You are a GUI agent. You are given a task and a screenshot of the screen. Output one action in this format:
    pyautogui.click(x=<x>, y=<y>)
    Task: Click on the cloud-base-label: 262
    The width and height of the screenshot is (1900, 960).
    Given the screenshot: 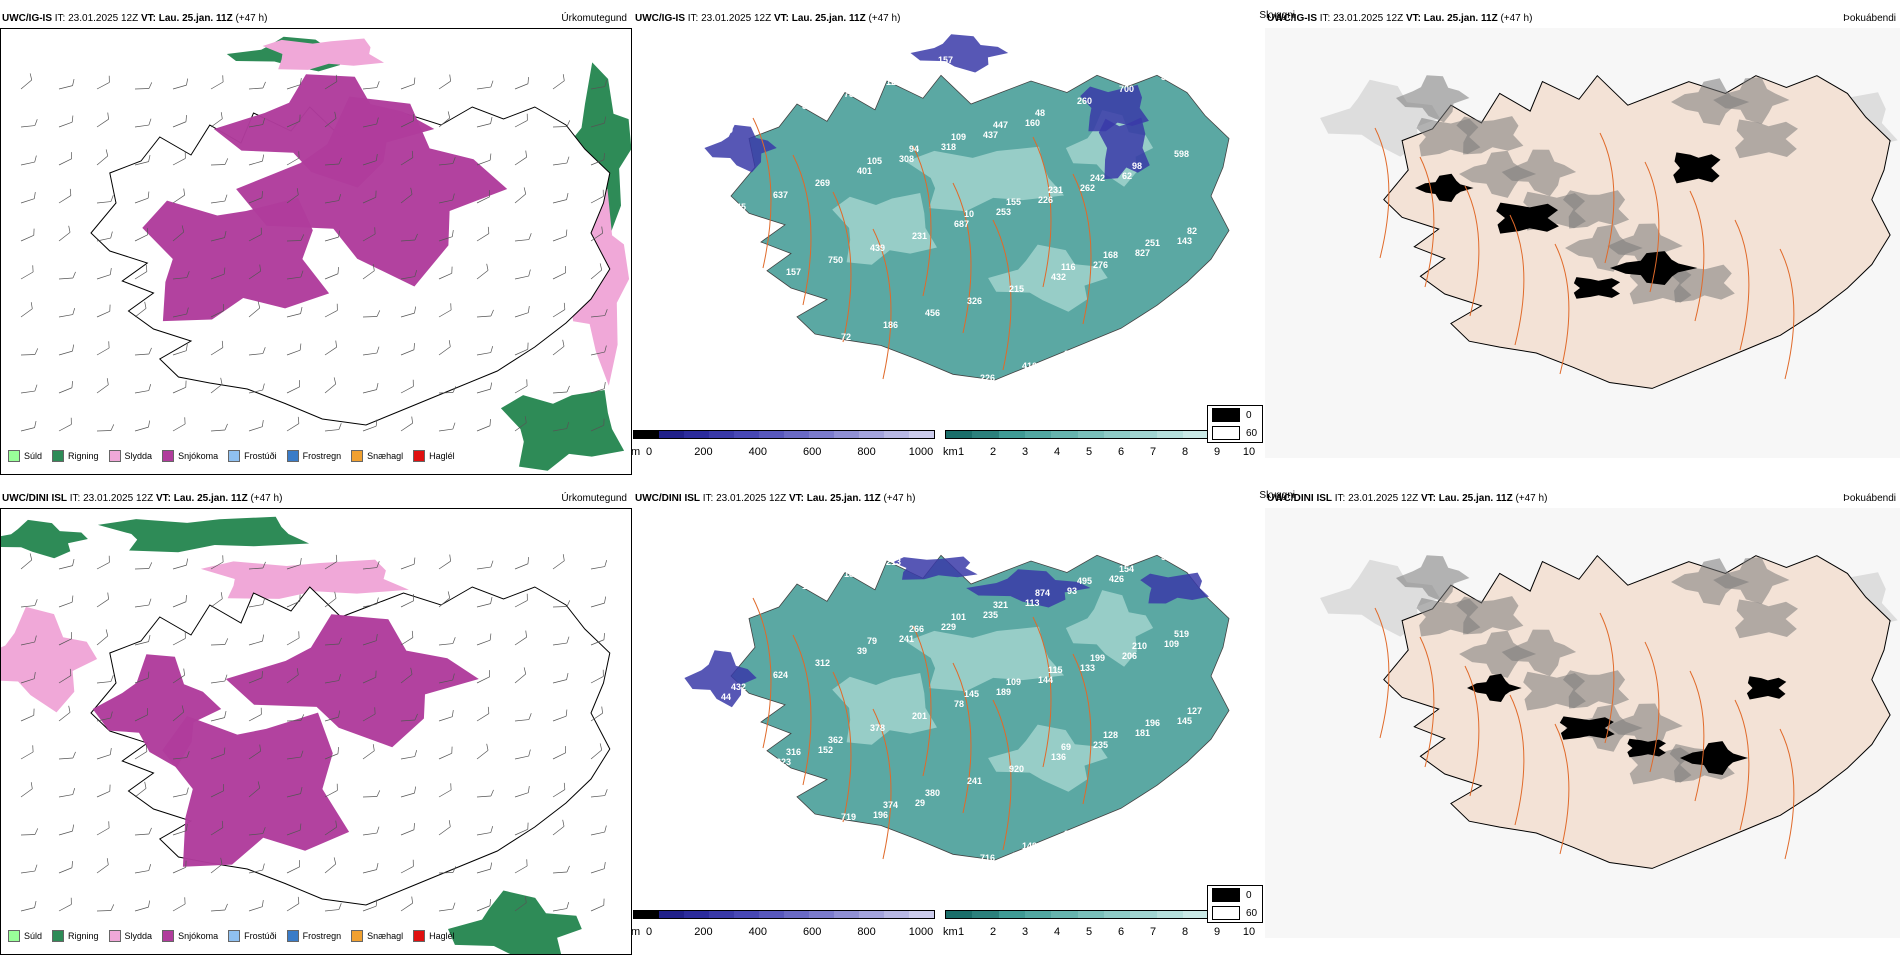 What is the action you would take?
    pyautogui.click(x=1087, y=188)
    